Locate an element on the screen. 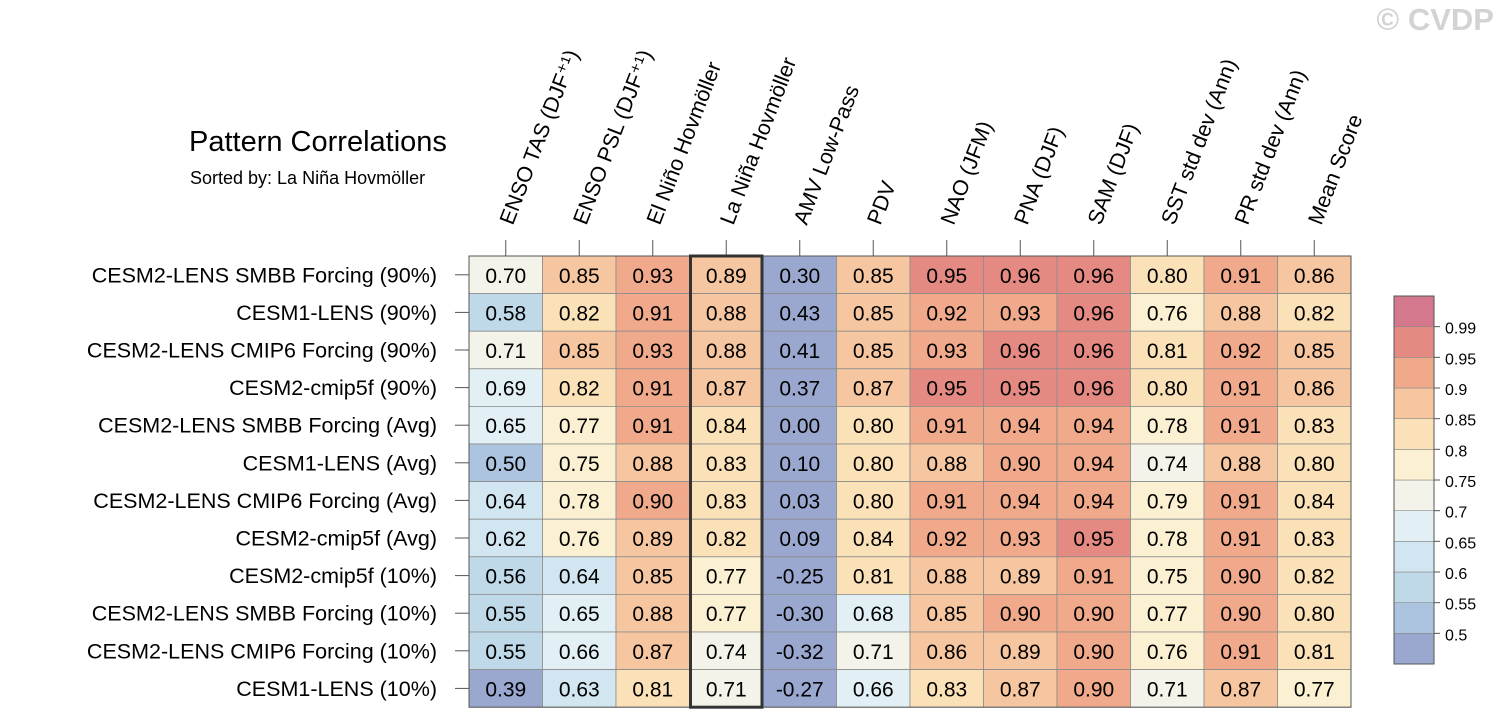 The height and width of the screenshot is (726, 1502). cell-value-label: 0.10 is located at coordinates (799, 464).